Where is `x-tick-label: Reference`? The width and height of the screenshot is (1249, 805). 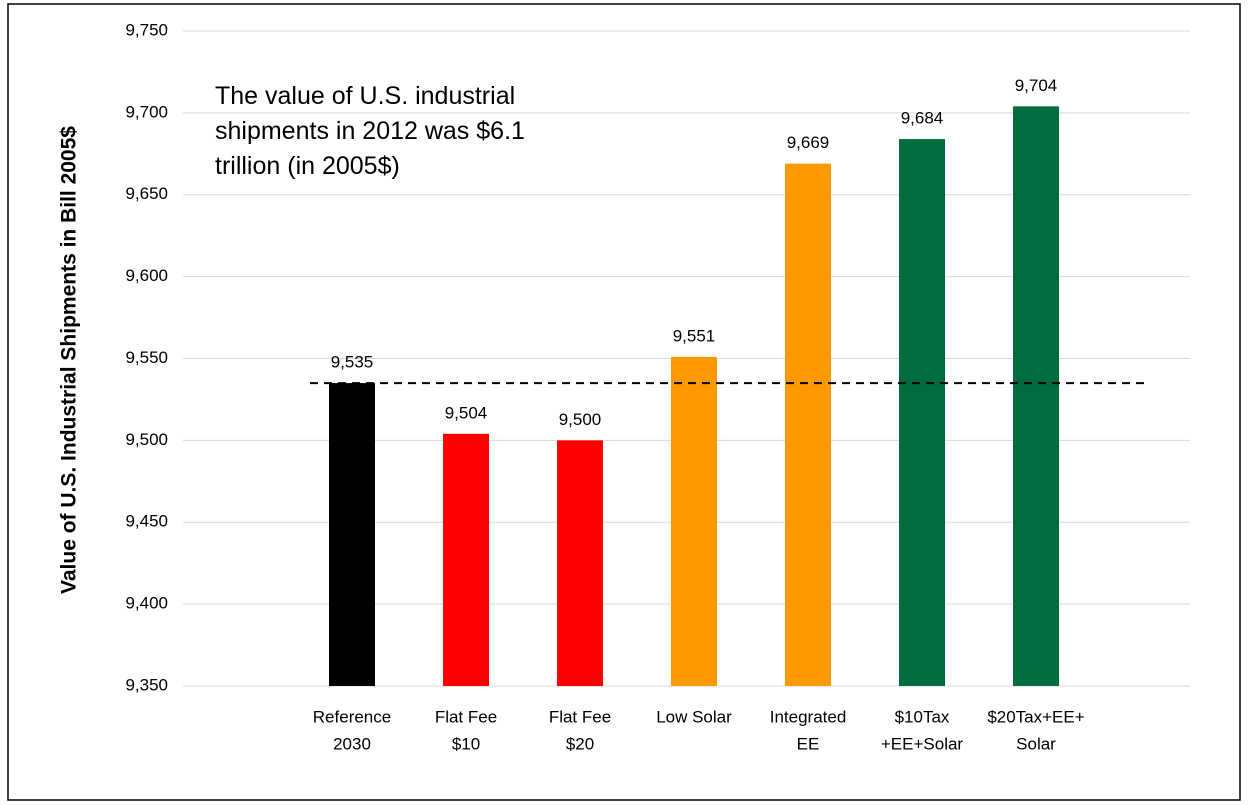 x-tick-label: Reference is located at coordinates (352, 716).